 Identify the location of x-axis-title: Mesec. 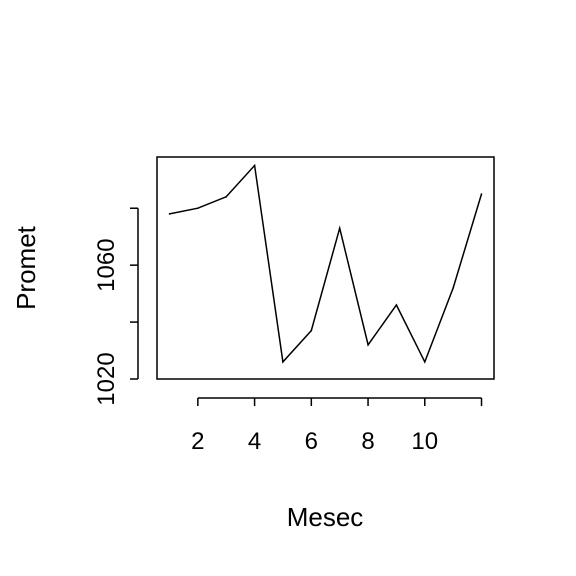
(325, 517).